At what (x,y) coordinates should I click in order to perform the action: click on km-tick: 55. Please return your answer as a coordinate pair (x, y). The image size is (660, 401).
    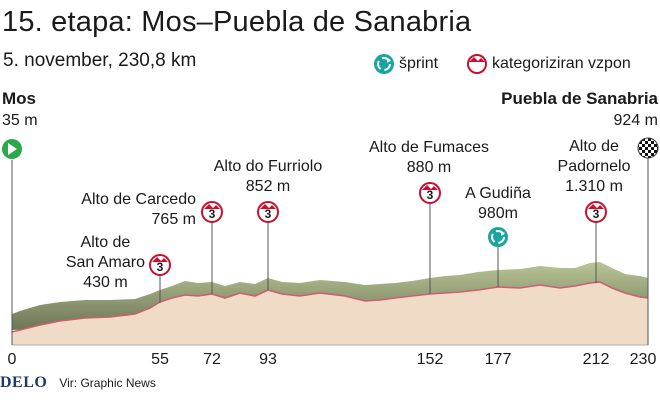
    Looking at the image, I should click on (160, 359).